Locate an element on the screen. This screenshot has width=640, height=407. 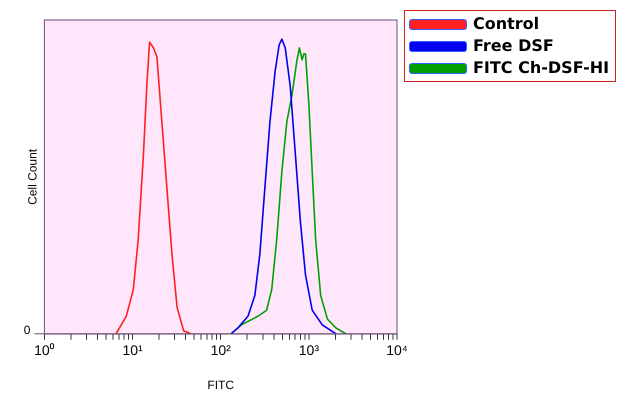
text: 0 is located at coordinates (27, 330).